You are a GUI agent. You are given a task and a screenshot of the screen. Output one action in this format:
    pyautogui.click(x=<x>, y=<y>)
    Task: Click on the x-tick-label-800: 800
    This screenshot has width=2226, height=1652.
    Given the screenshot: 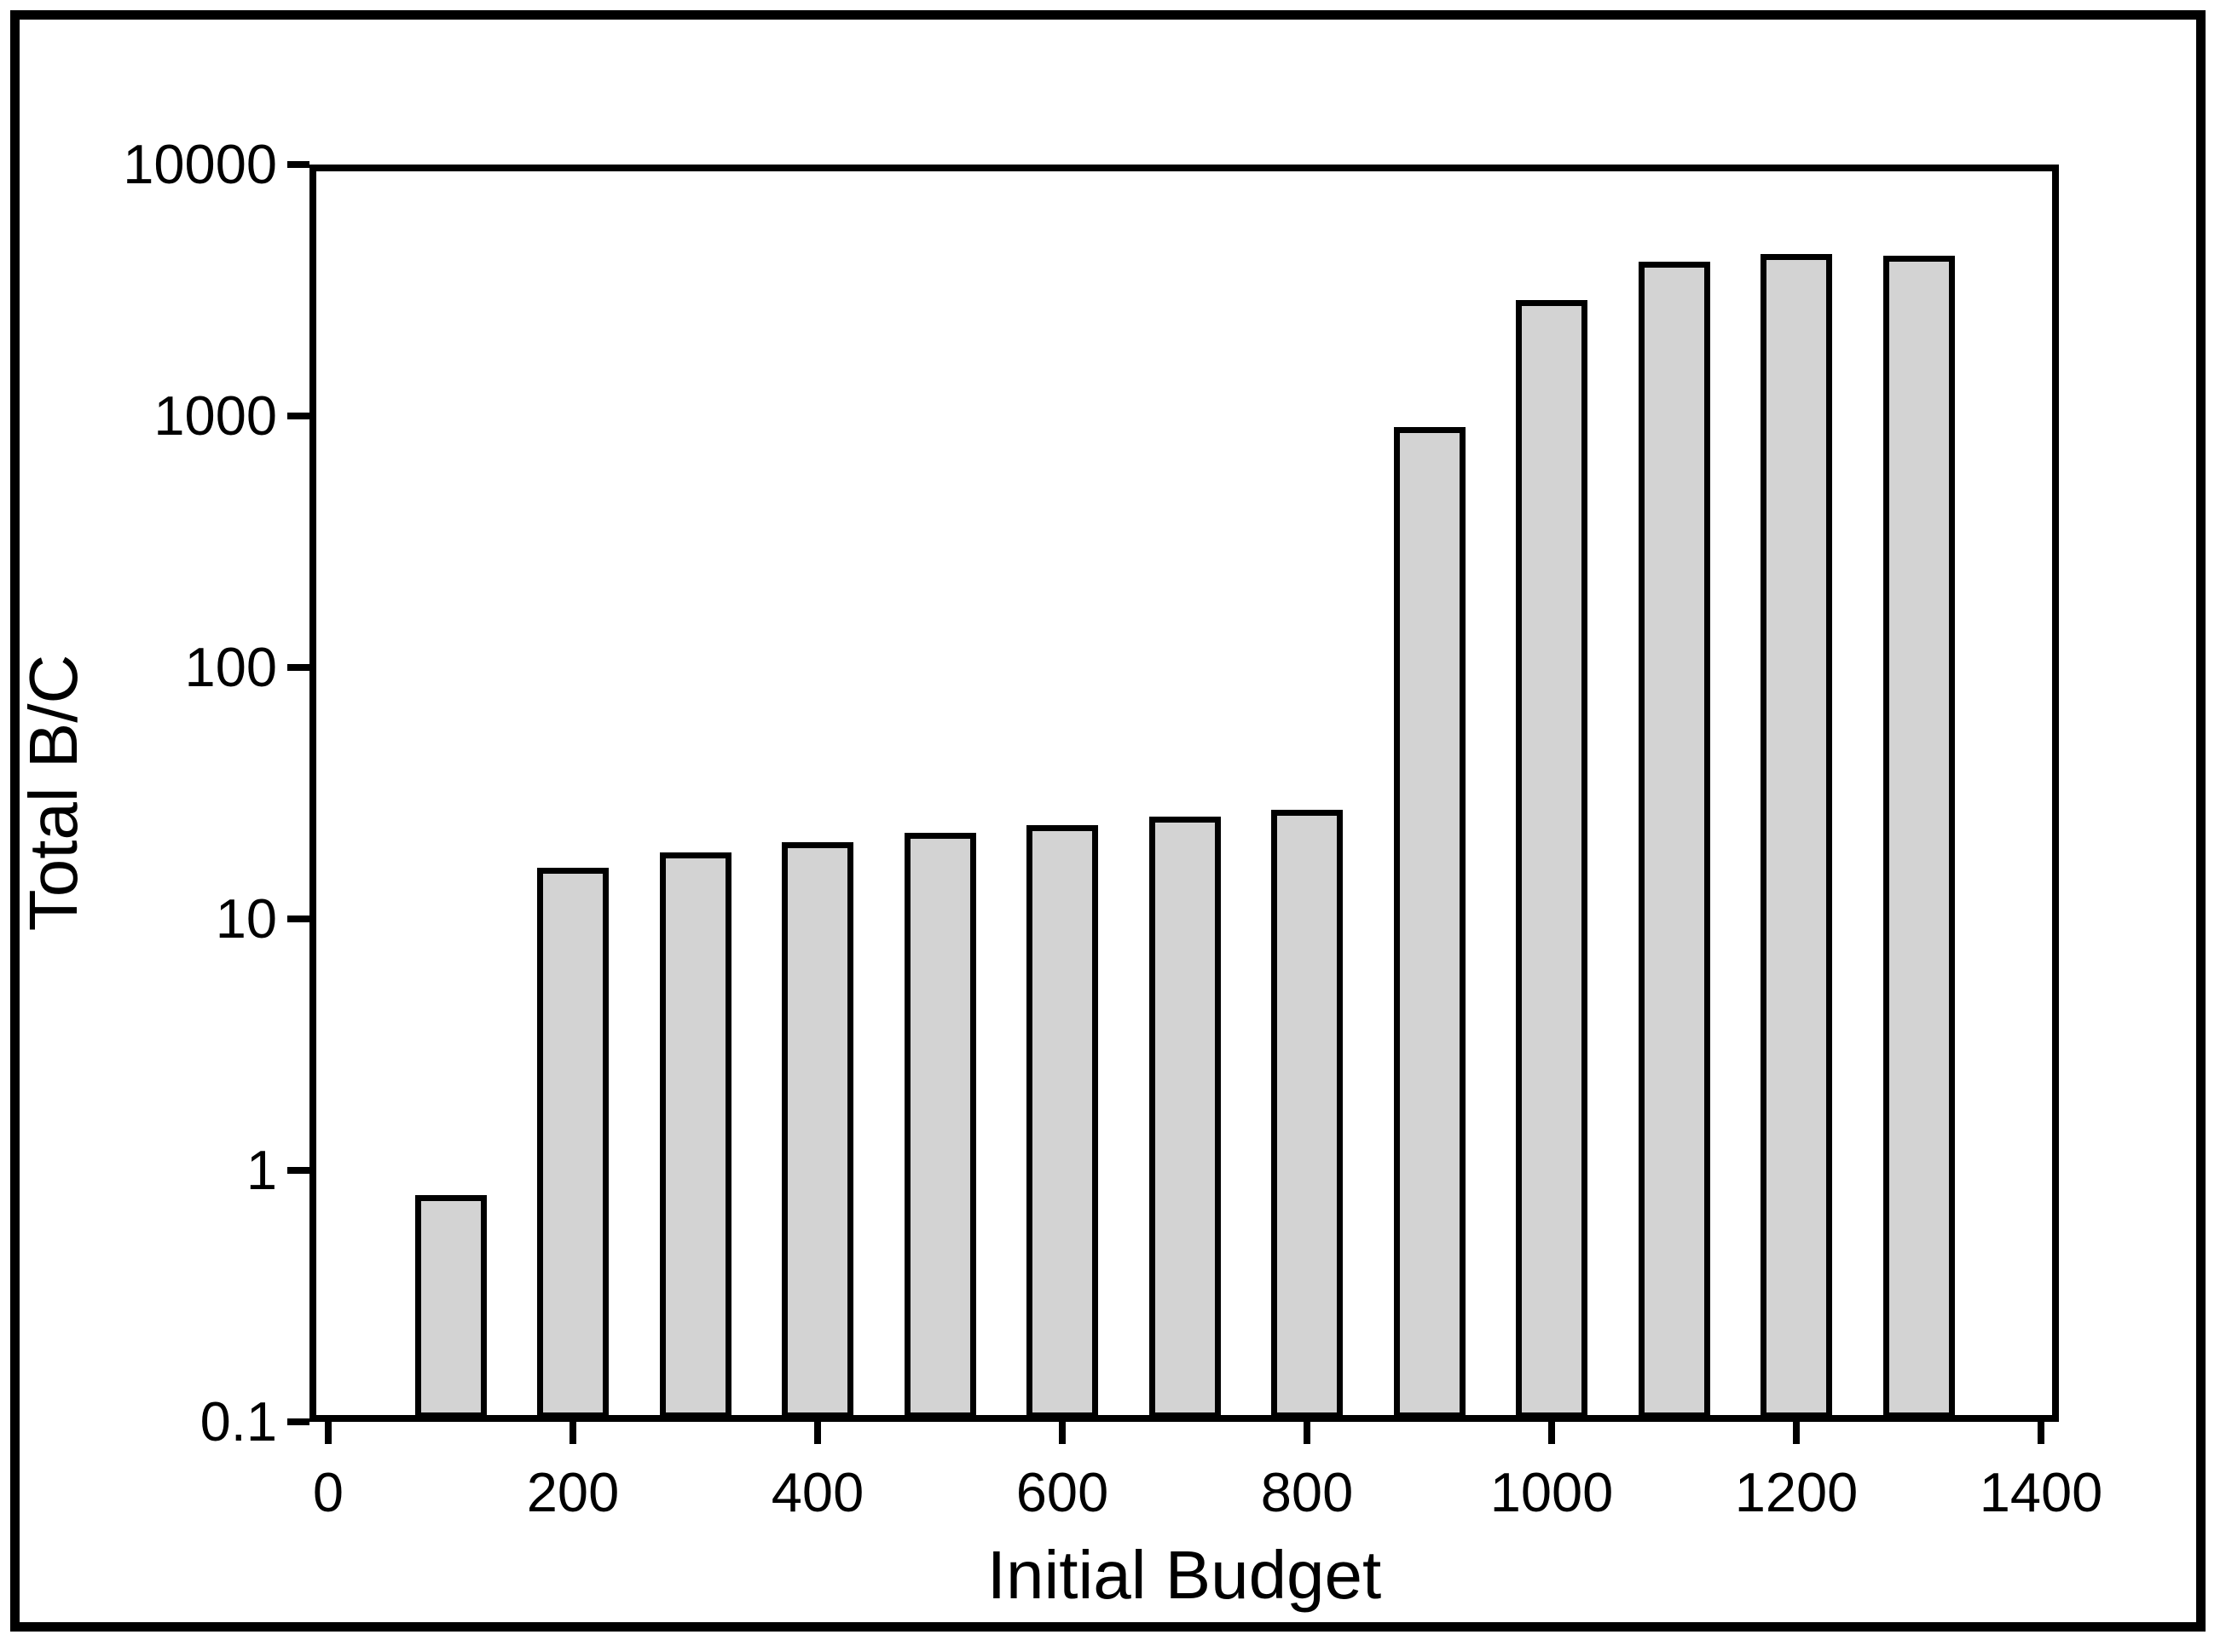 What is the action you would take?
    pyautogui.click(x=1307, y=1492)
    